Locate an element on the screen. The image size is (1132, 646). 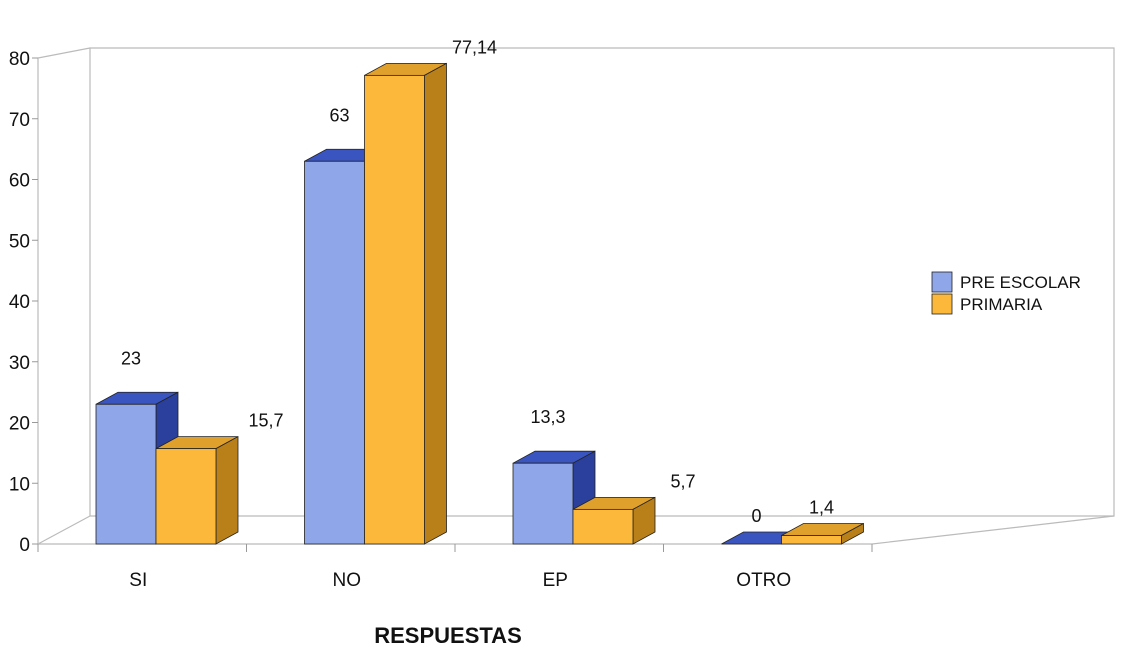
data-label: 15,7 is located at coordinates (265, 421).